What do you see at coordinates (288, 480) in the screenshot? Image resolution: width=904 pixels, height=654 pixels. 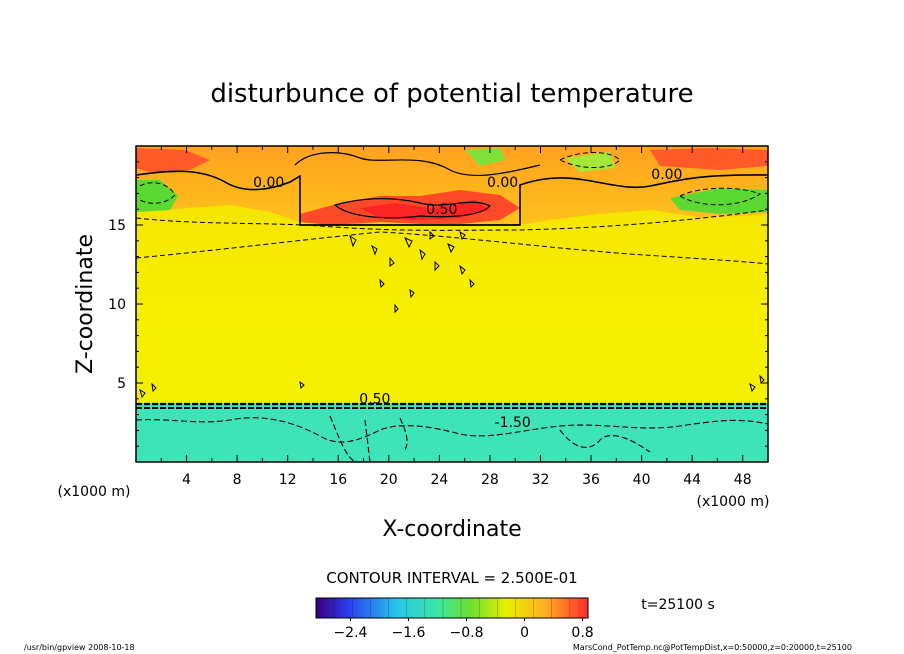 I see `x-tick-label: 12` at bounding box center [288, 480].